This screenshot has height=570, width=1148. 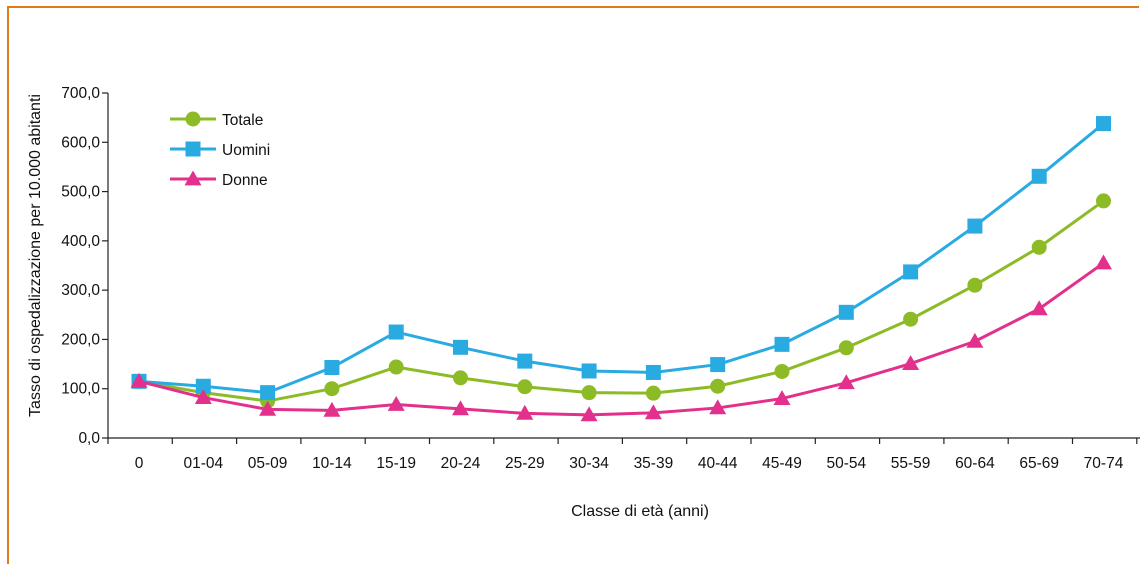 What do you see at coordinates (80, 192) in the screenshot?
I see `y-tick-label: 500,0` at bounding box center [80, 192].